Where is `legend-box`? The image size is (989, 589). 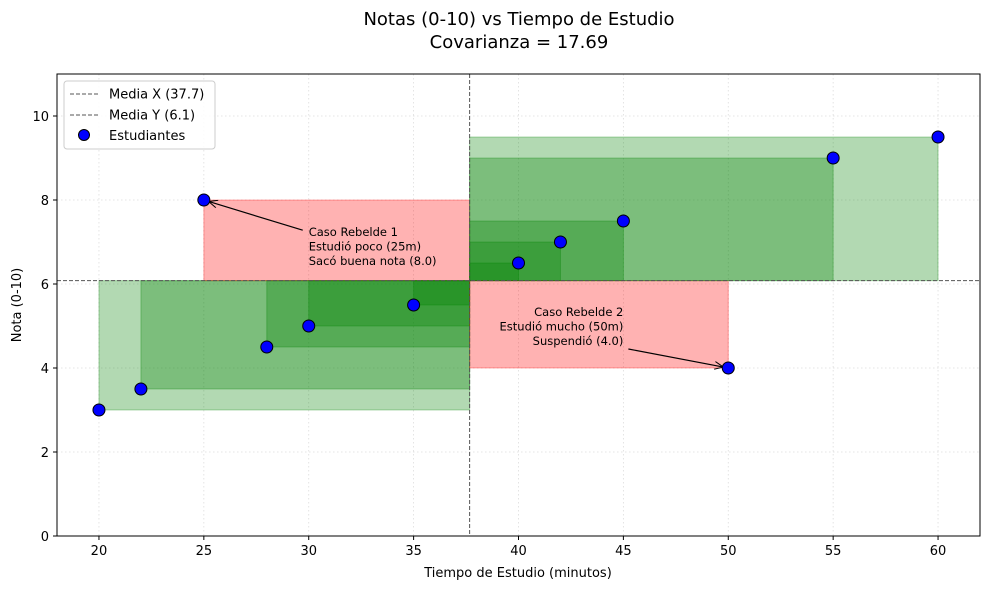 legend-box is located at coordinates (139, 115).